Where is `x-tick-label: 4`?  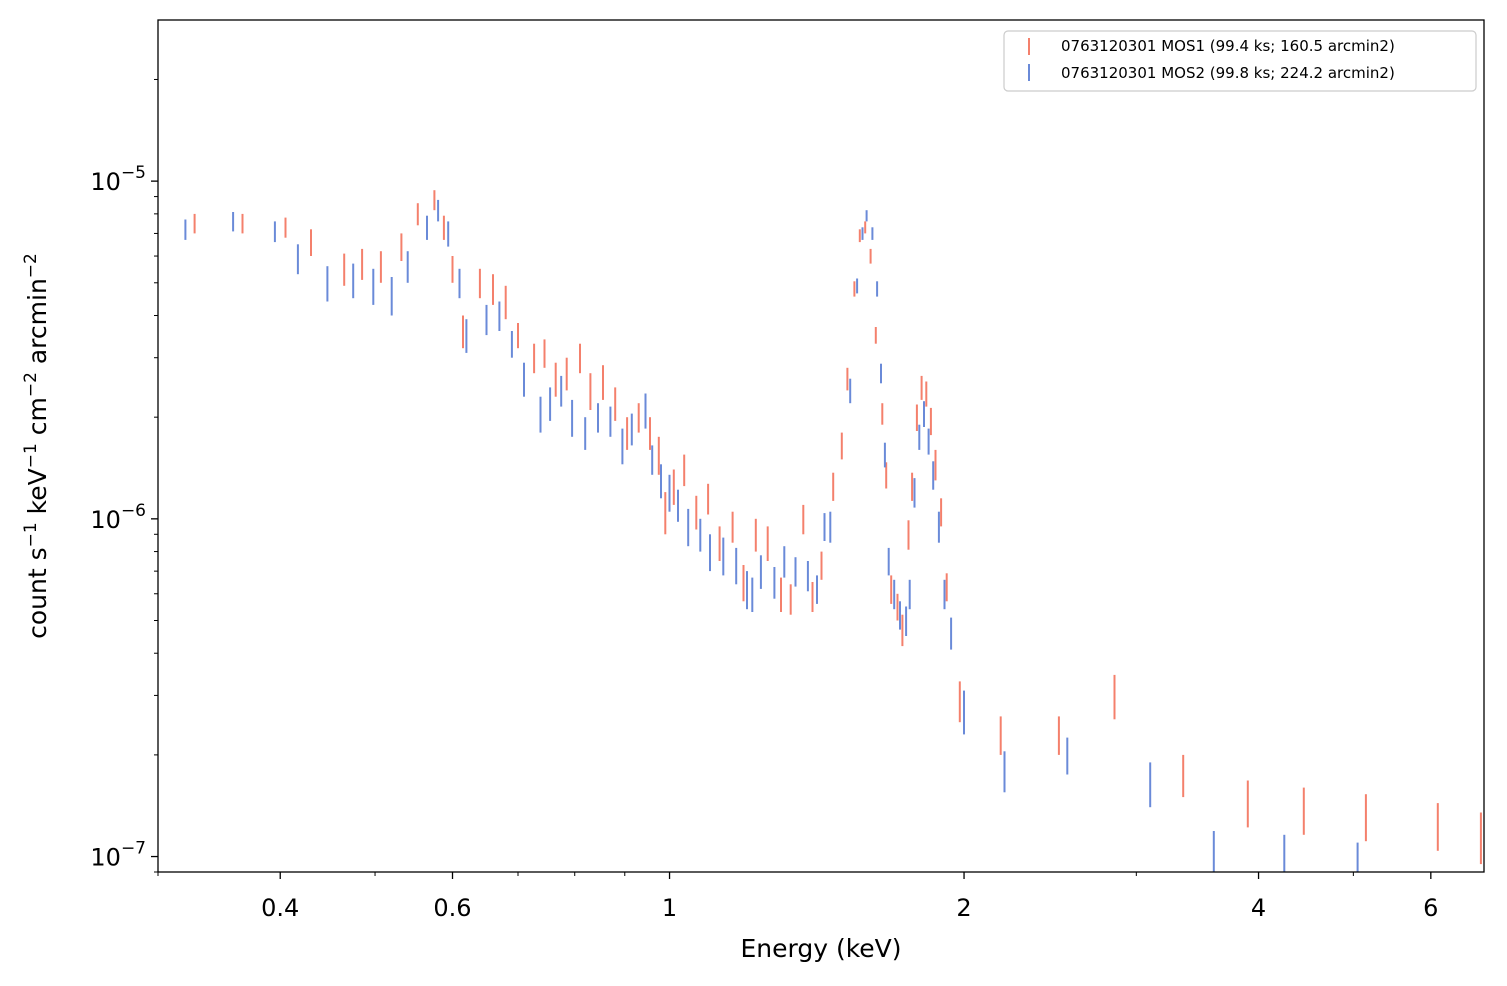 x-tick-label: 4 is located at coordinates (1258, 908).